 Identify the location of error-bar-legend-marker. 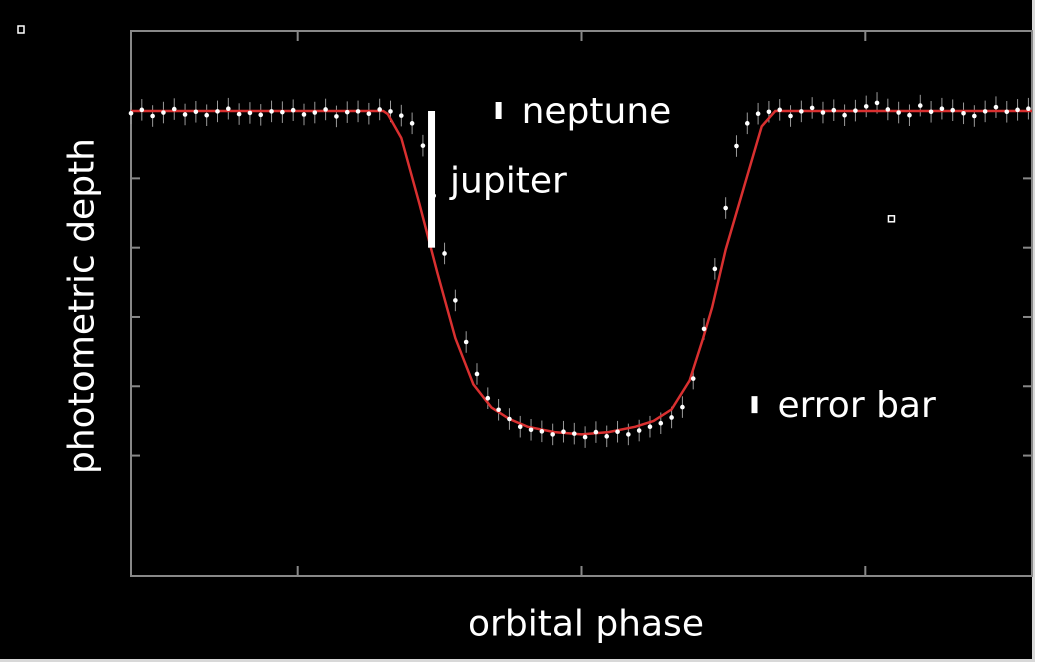
(754, 405).